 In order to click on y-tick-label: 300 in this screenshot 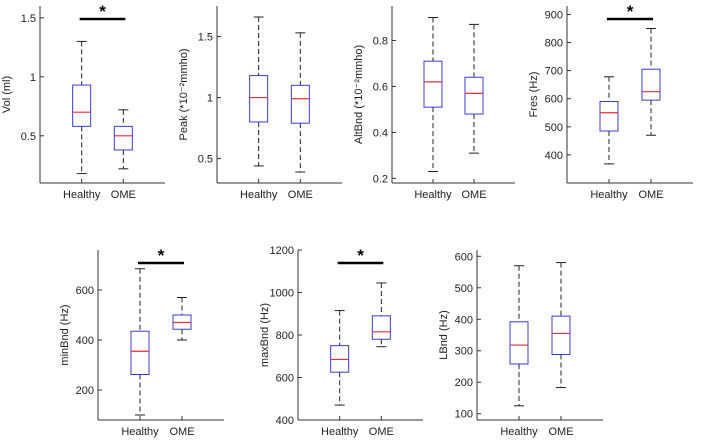, I will do `click(464, 352)`.